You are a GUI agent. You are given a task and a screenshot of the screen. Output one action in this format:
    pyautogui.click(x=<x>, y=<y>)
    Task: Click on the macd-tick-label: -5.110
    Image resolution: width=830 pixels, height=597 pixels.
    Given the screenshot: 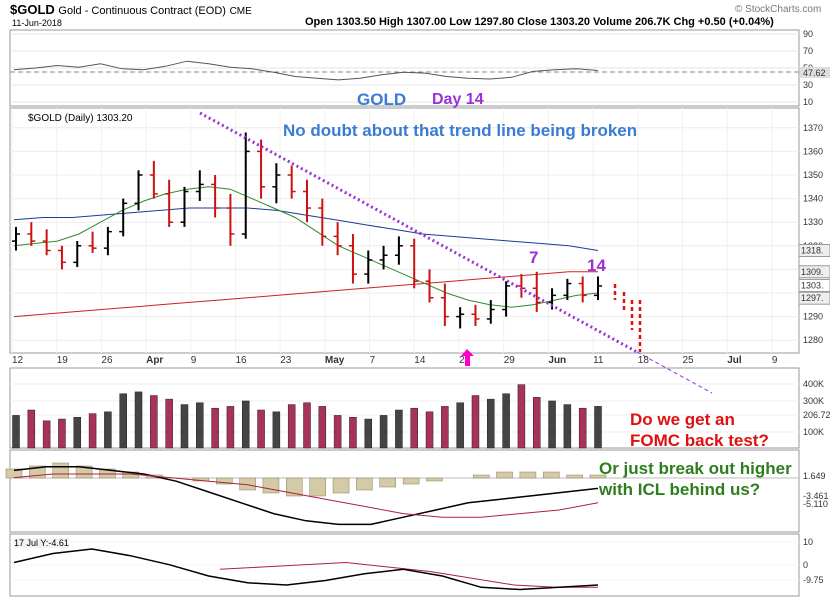 What is the action you would take?
    pyautogui.click(x=815, y=504)
    